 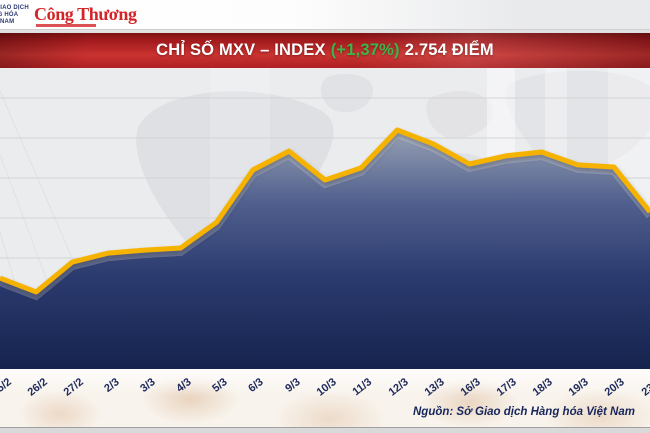 I want to click on x-tick-label: 16/3, so click(x=470, y=387).